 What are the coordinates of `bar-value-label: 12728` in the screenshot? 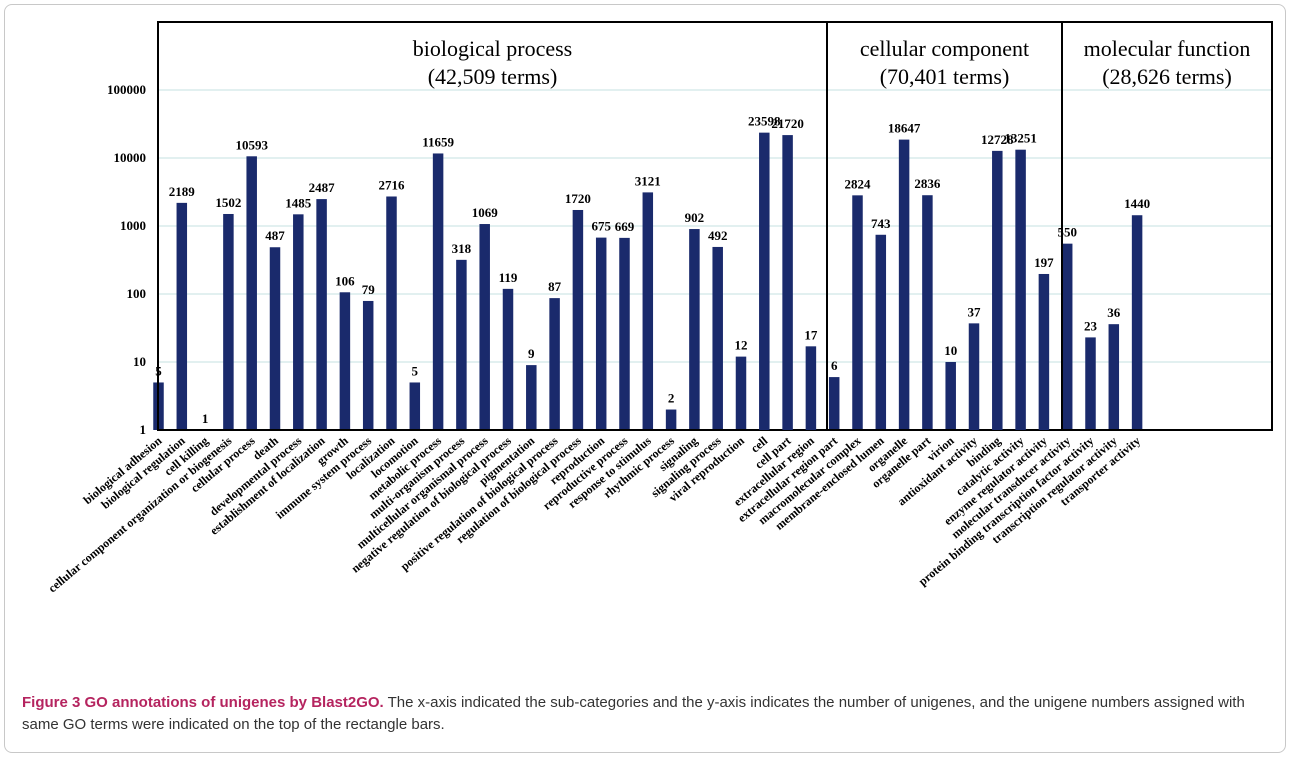 It's located at (997, 139).